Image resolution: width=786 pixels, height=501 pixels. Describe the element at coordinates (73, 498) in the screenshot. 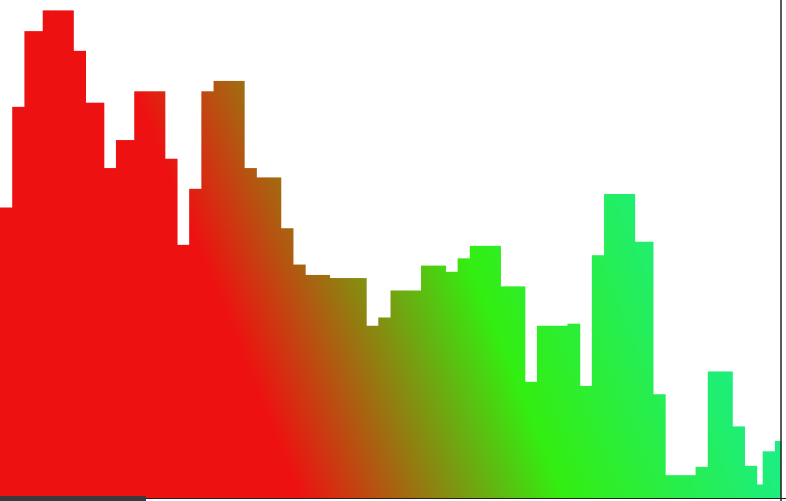

I see `horizontal-scroll-indicator` at that location.